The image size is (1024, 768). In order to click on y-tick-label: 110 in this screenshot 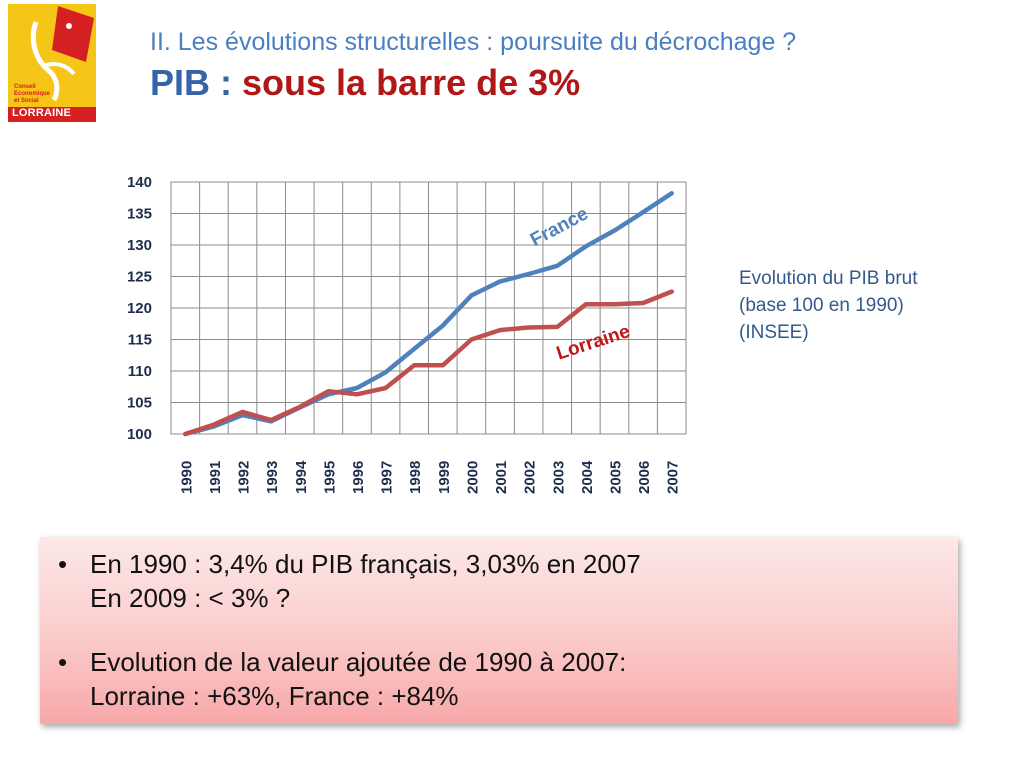, I will do `click(140, 371)`.